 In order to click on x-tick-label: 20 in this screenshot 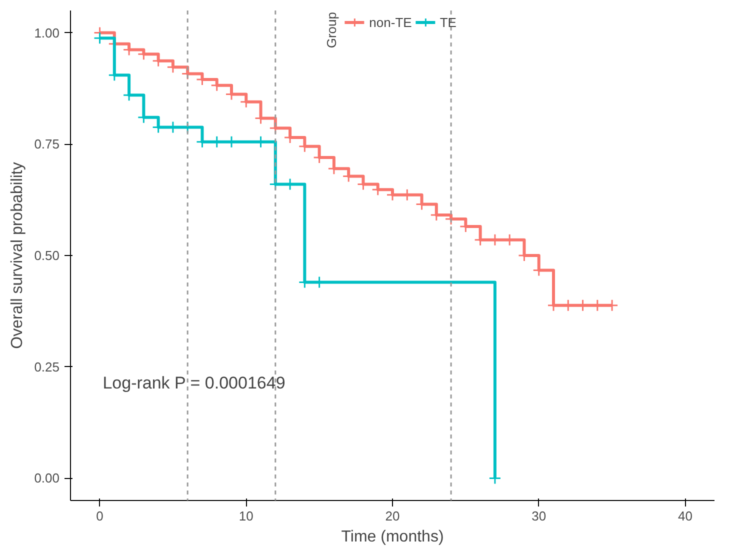, I will do `click(392, 516)`.